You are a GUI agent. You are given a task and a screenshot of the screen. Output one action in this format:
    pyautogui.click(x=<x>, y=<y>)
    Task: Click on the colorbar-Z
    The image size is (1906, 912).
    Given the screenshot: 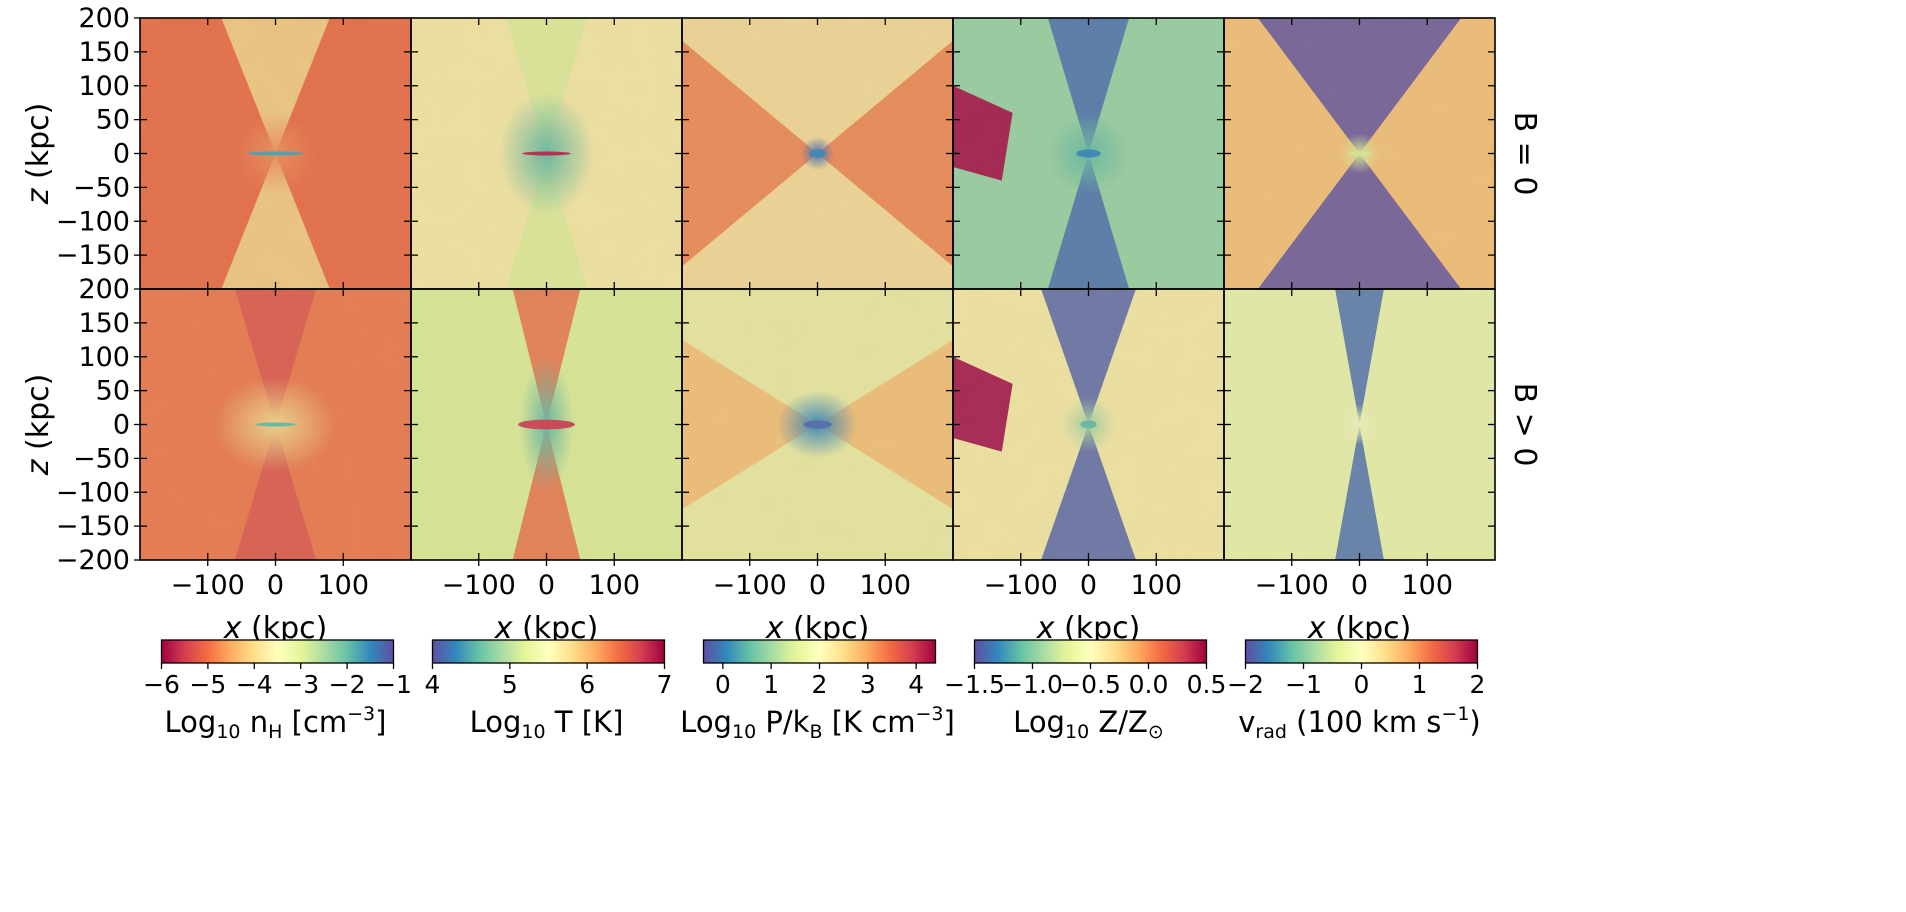 What is the action you would take?
    pyautogui.click(x=1090, y=651)
    